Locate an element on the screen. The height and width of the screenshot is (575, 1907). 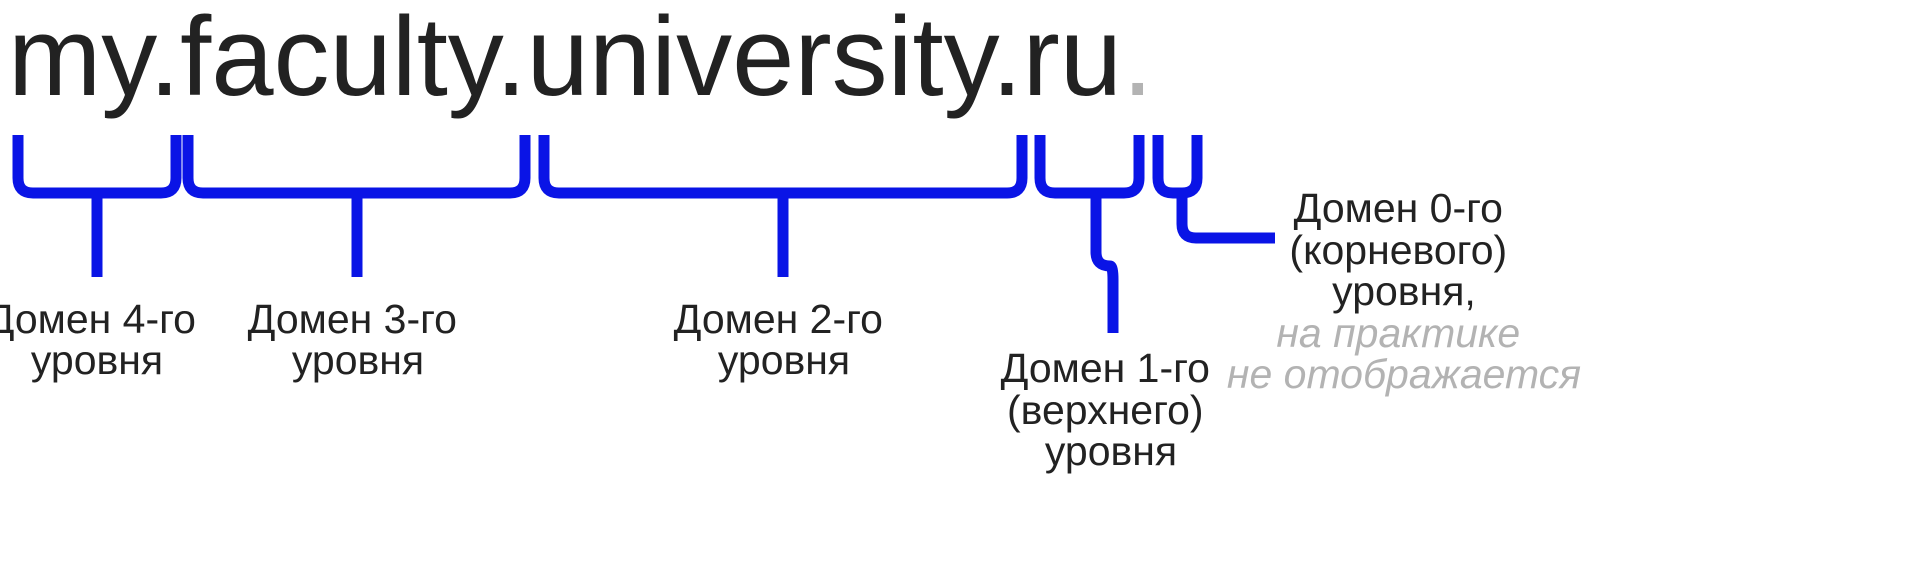
label-level3-line1: Домен 3-го is located at coordinates (352, 319).